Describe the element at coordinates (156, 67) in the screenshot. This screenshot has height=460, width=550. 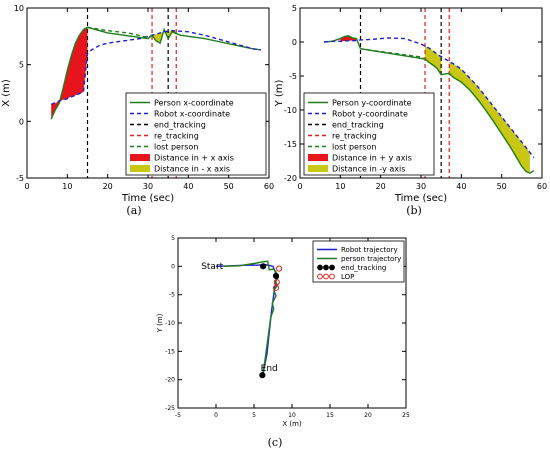
I see `series-robot-x-coordinate` at that location.